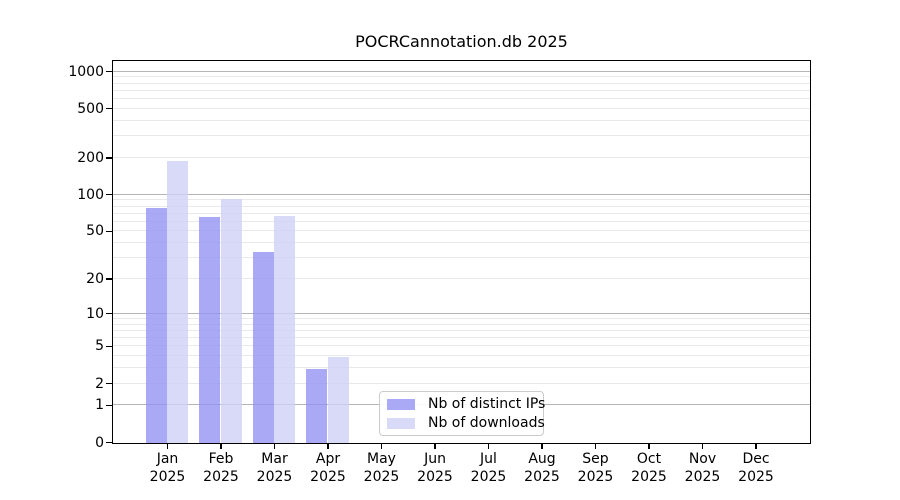 The height and width of the screenshot is (500, 900). I want to click on x-tick-month: Oct, so click(649, 459).